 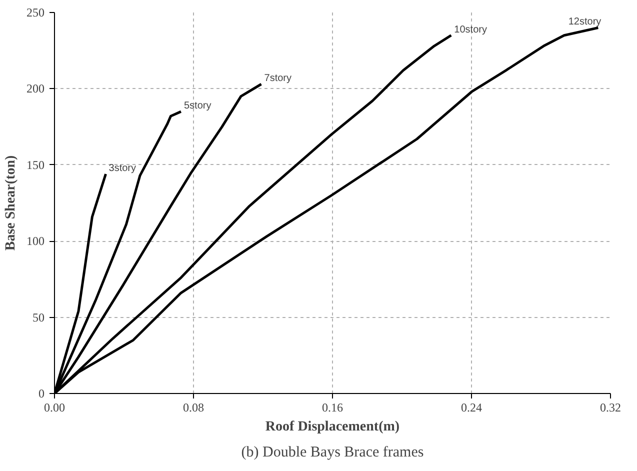 What do you see at coordinates (38, 317) in the screenshot?
I see `y-tick-label: 50` at bounding box center [38, 317].